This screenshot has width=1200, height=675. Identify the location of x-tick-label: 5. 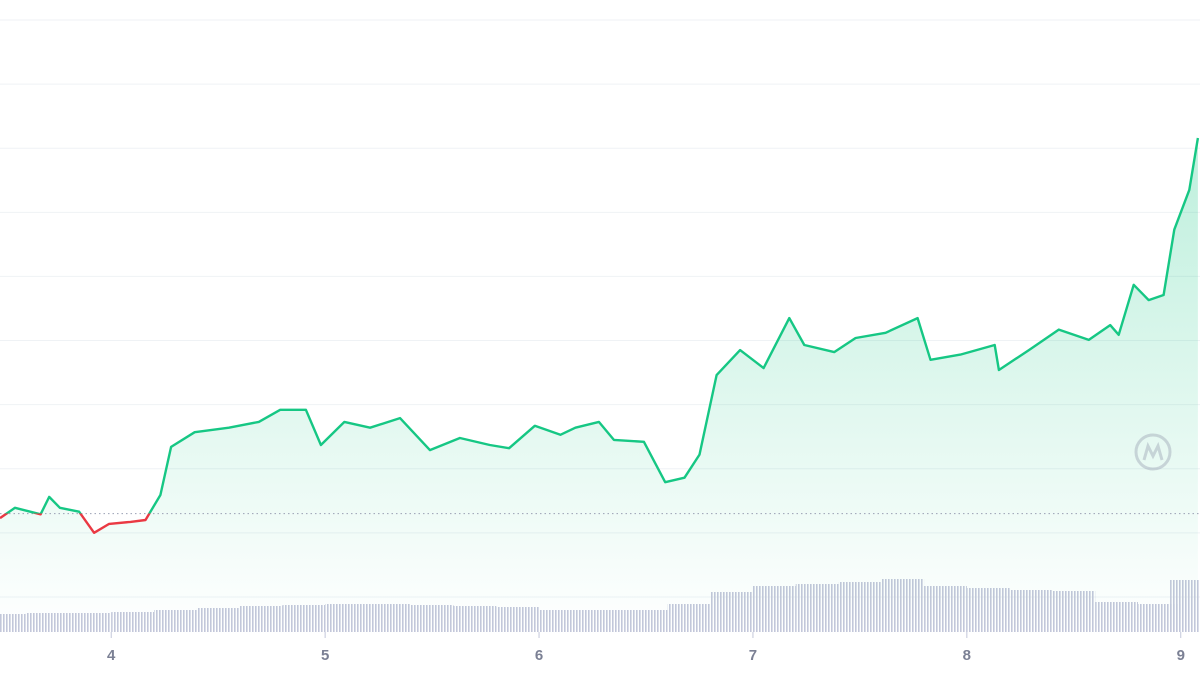
(325, 655).